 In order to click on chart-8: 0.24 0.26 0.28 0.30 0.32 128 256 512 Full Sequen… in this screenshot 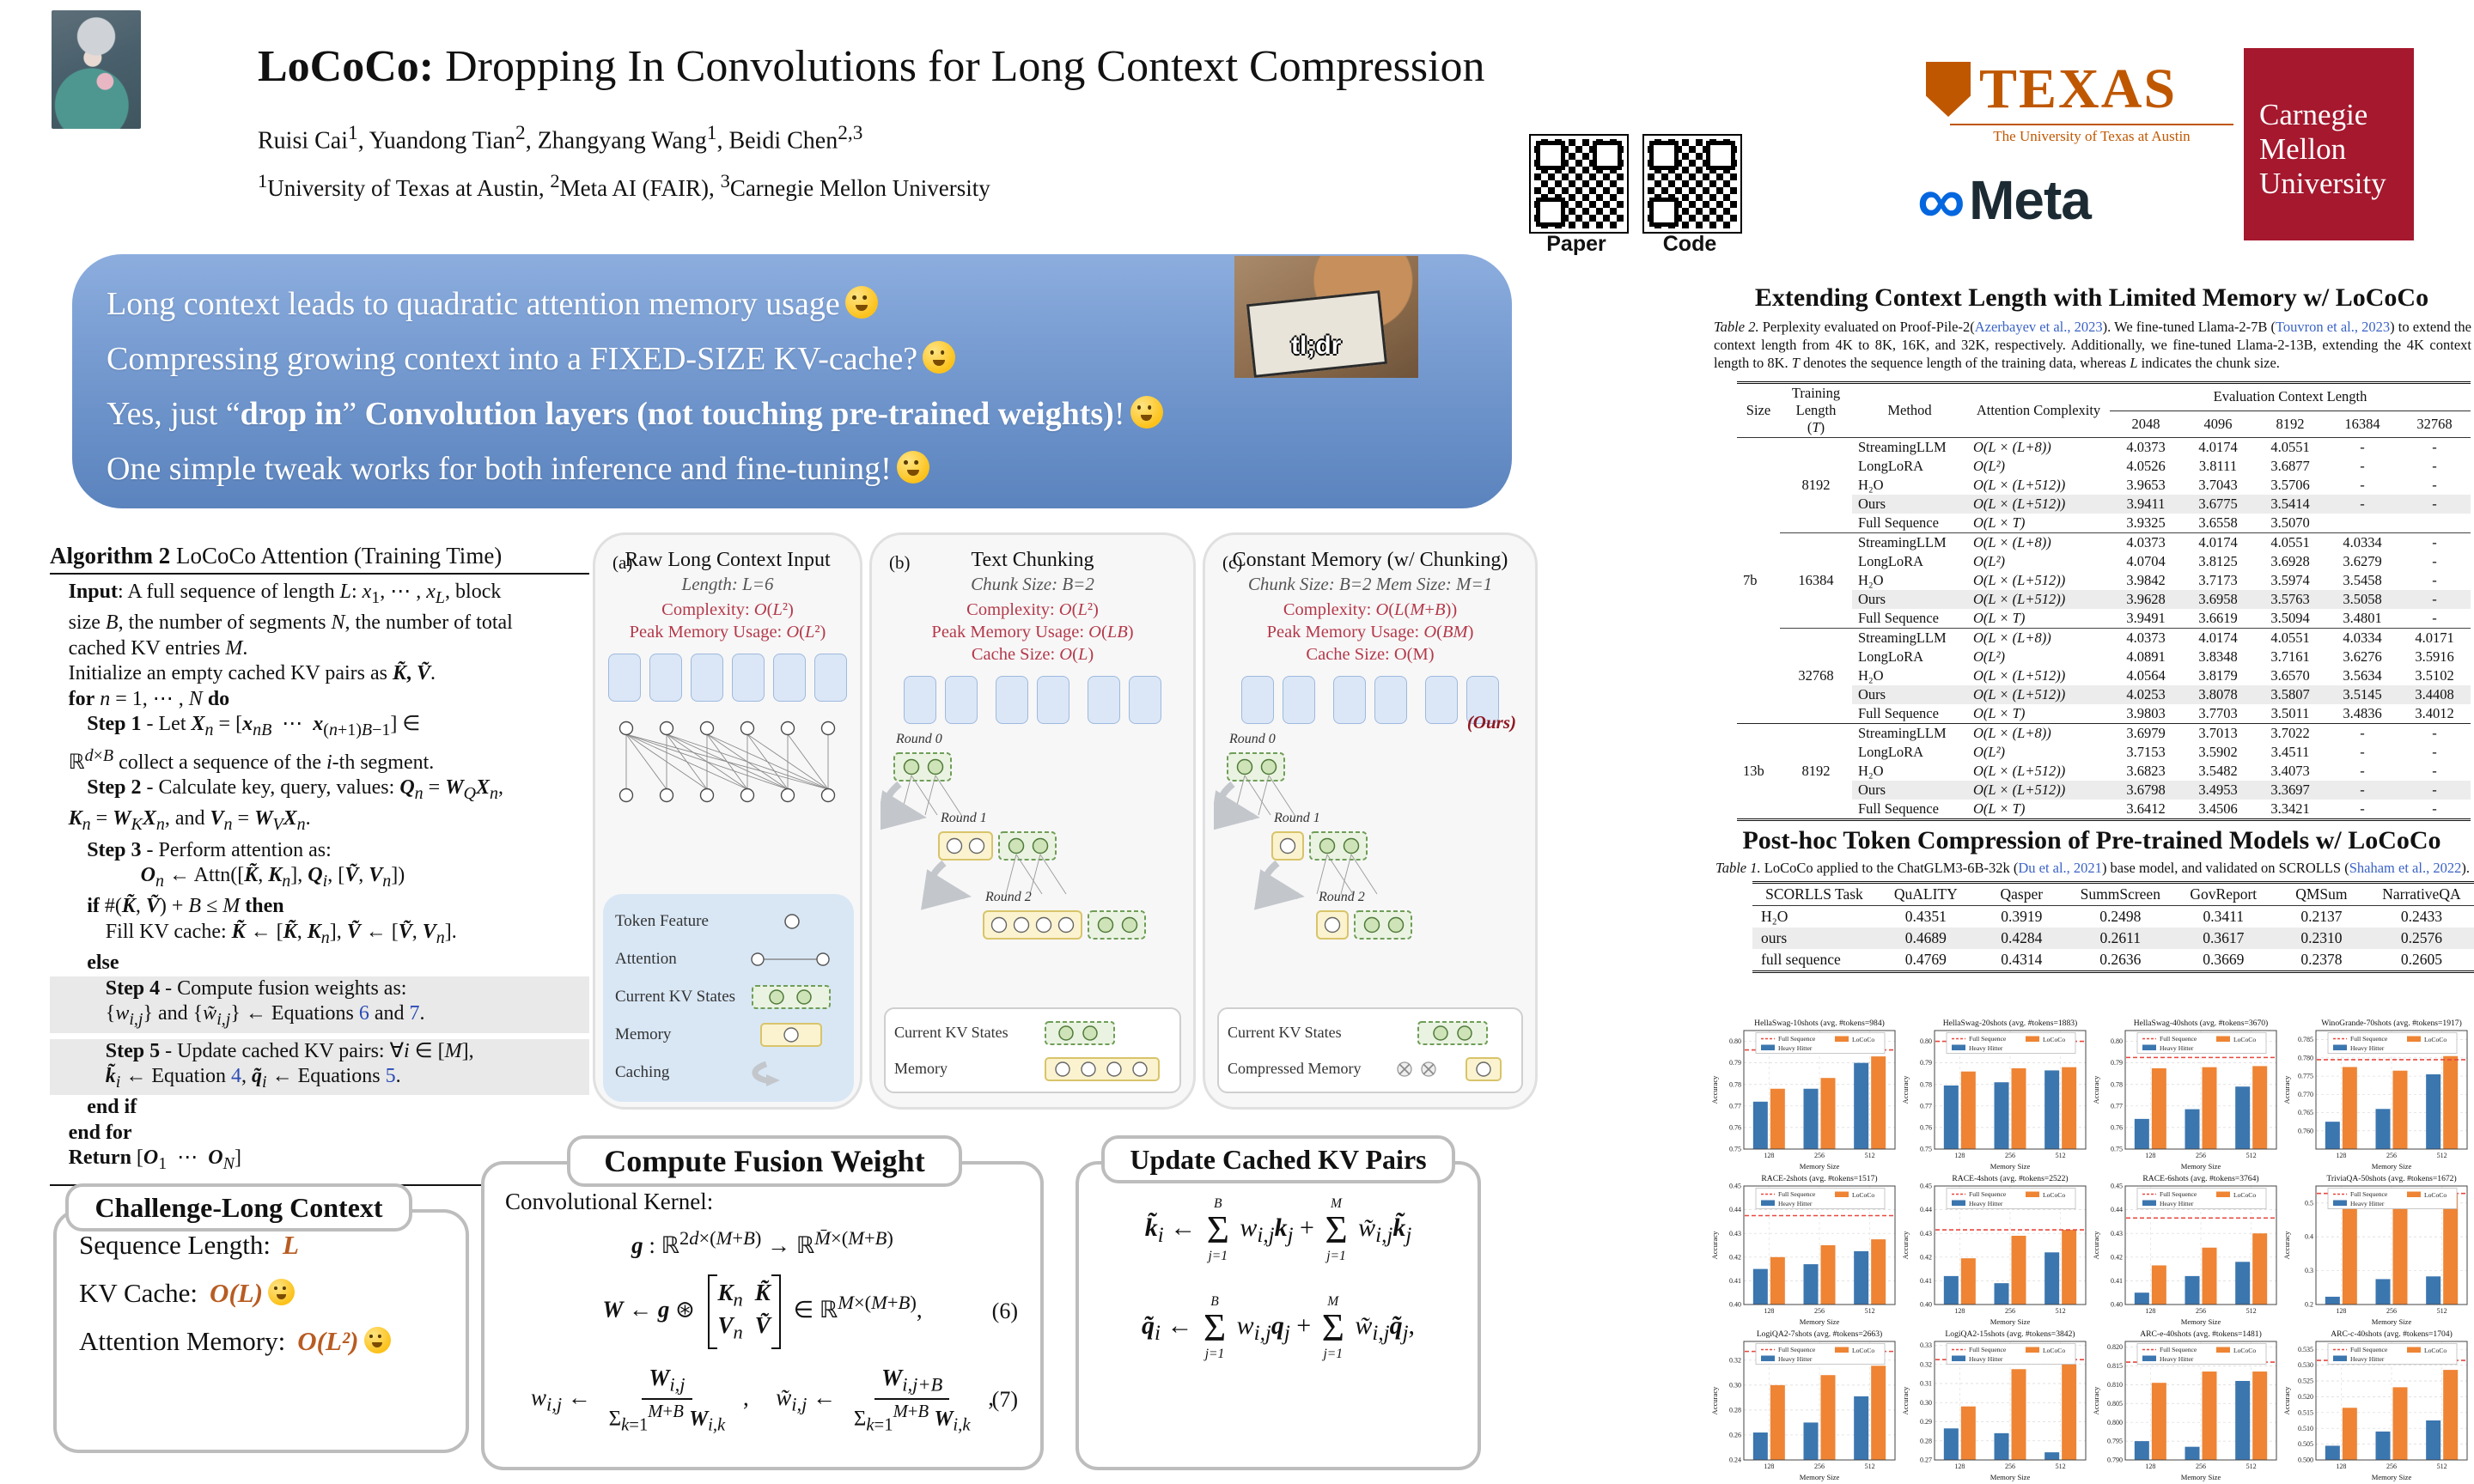, I will do `click(1804, 1406)`.